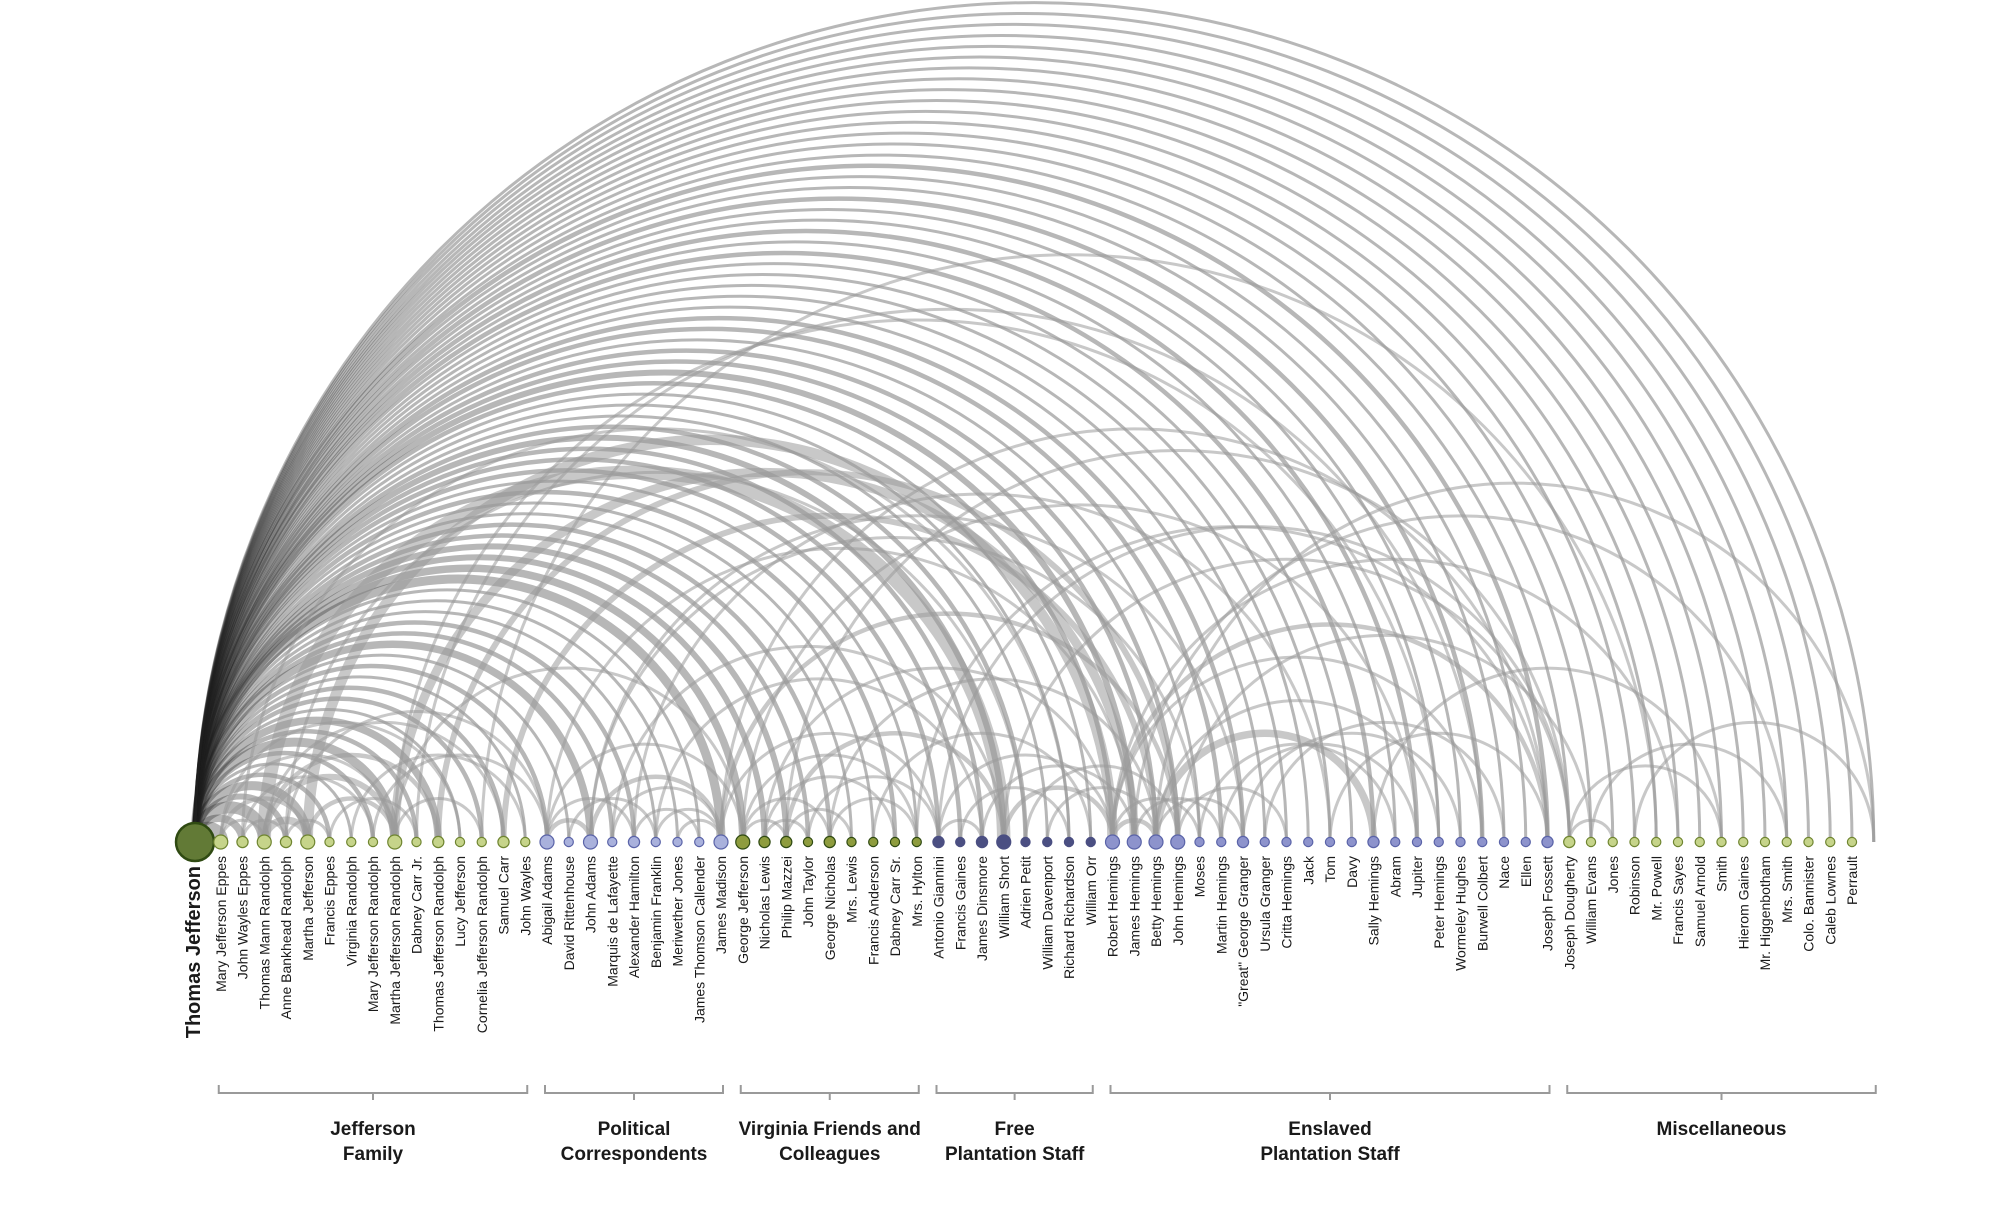  I want to click on node-francis-anderson, so click(873, 842).